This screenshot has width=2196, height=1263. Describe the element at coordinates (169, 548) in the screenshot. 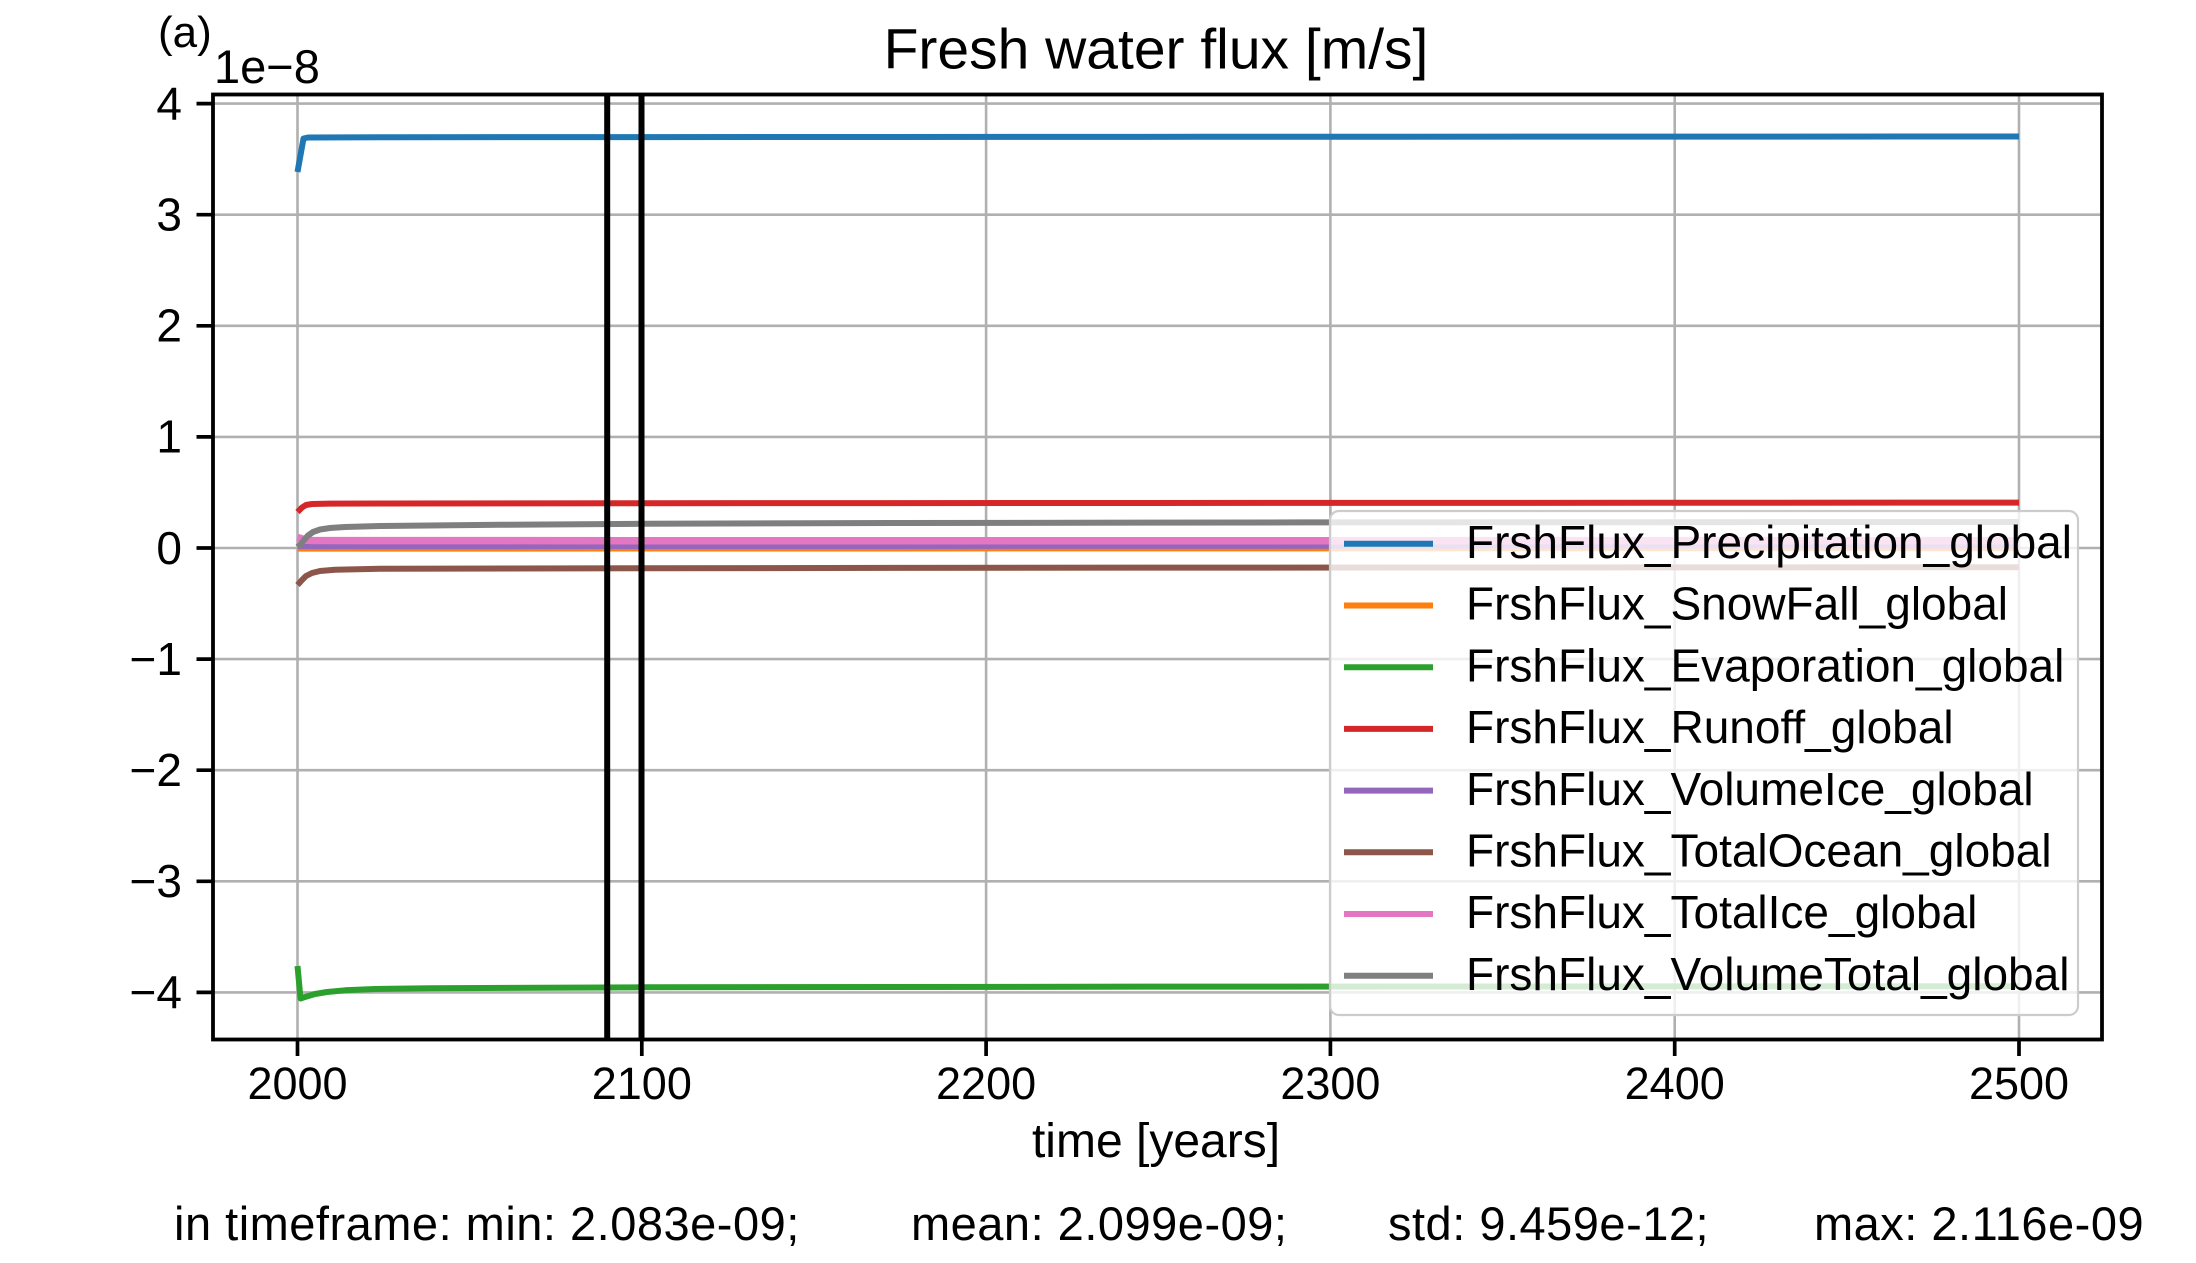

I see `svg-text: 0` at that location.